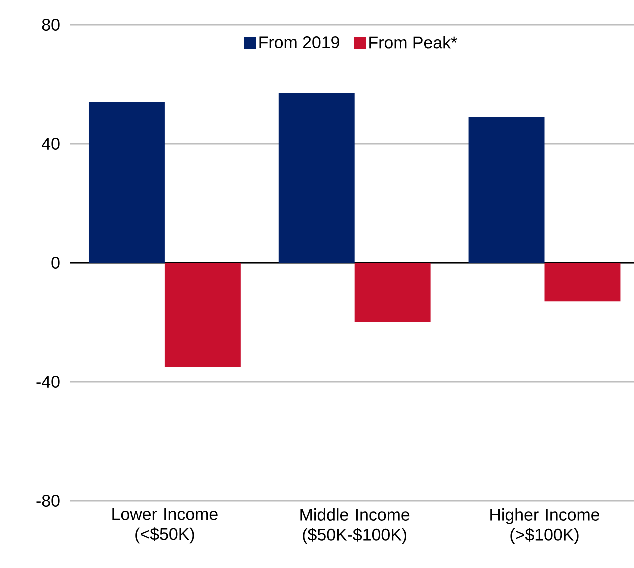 The height and width of the screenshot is (568, 634). Describe the element at coordinates (48, 501) in the screenshot. I see `y-tick-label: -80` at that location.